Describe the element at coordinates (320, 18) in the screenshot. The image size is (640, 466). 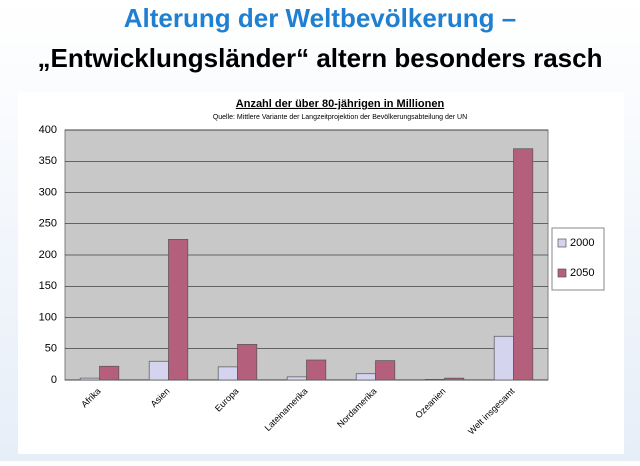
I see `slide-title: Alterung der Weltbevölkerung –` at that location.